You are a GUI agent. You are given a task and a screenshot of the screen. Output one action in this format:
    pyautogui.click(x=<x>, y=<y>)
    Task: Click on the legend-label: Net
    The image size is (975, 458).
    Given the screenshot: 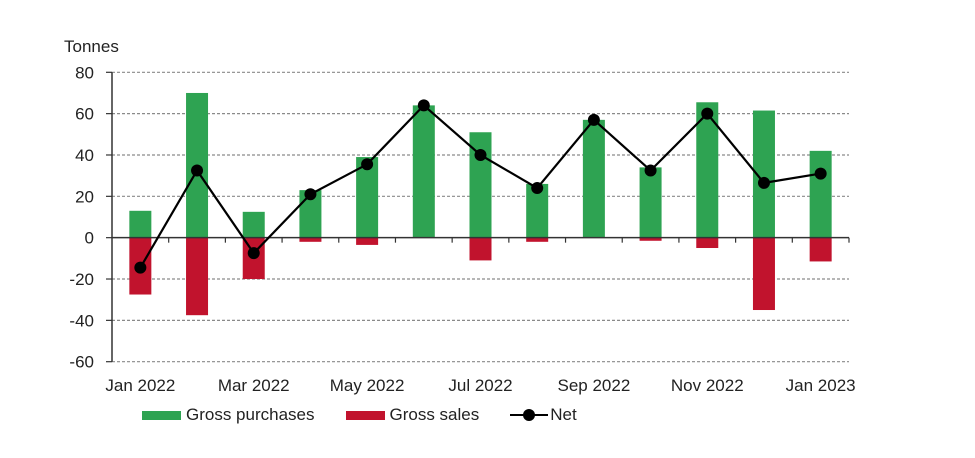 What is the action you would take?
    pyautogui.click(x=563, y=414)
    